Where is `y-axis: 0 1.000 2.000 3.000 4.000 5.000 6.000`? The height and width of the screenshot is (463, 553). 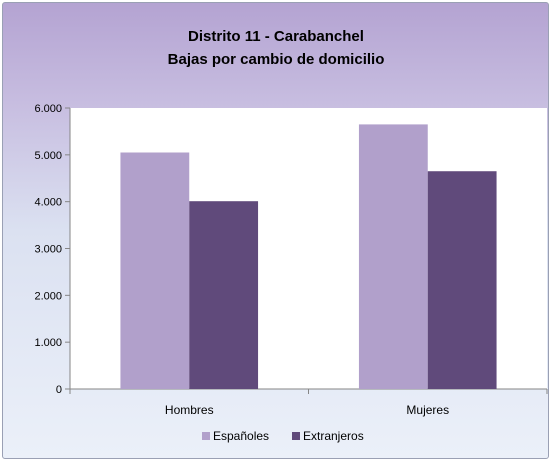
y-axis: 0 1.000 2.000 3.000 4.000 5.000 6.000 is located at coordinates (52, 249).